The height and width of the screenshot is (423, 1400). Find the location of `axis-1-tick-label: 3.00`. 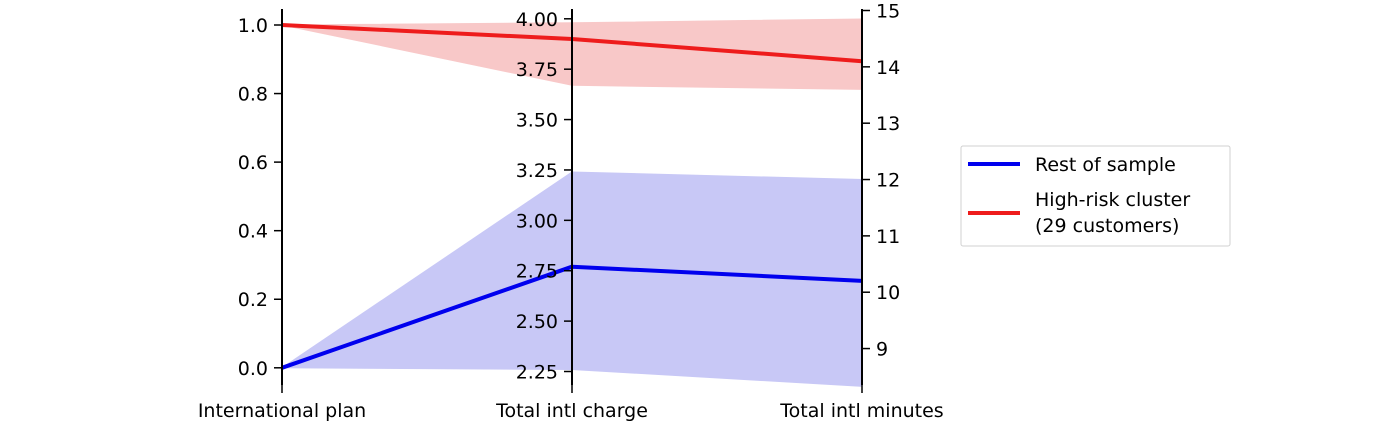

axis-1-tick-label: 3.00 is located at coordinates (537, 221).